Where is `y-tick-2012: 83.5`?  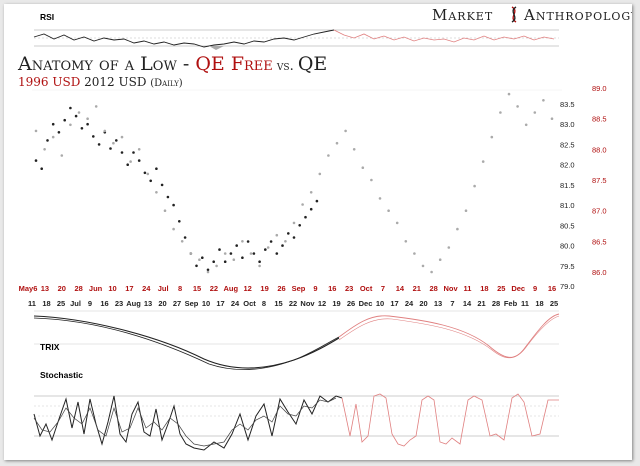
y-tick-2012: 83.5 is located at coordinates (567, 104).